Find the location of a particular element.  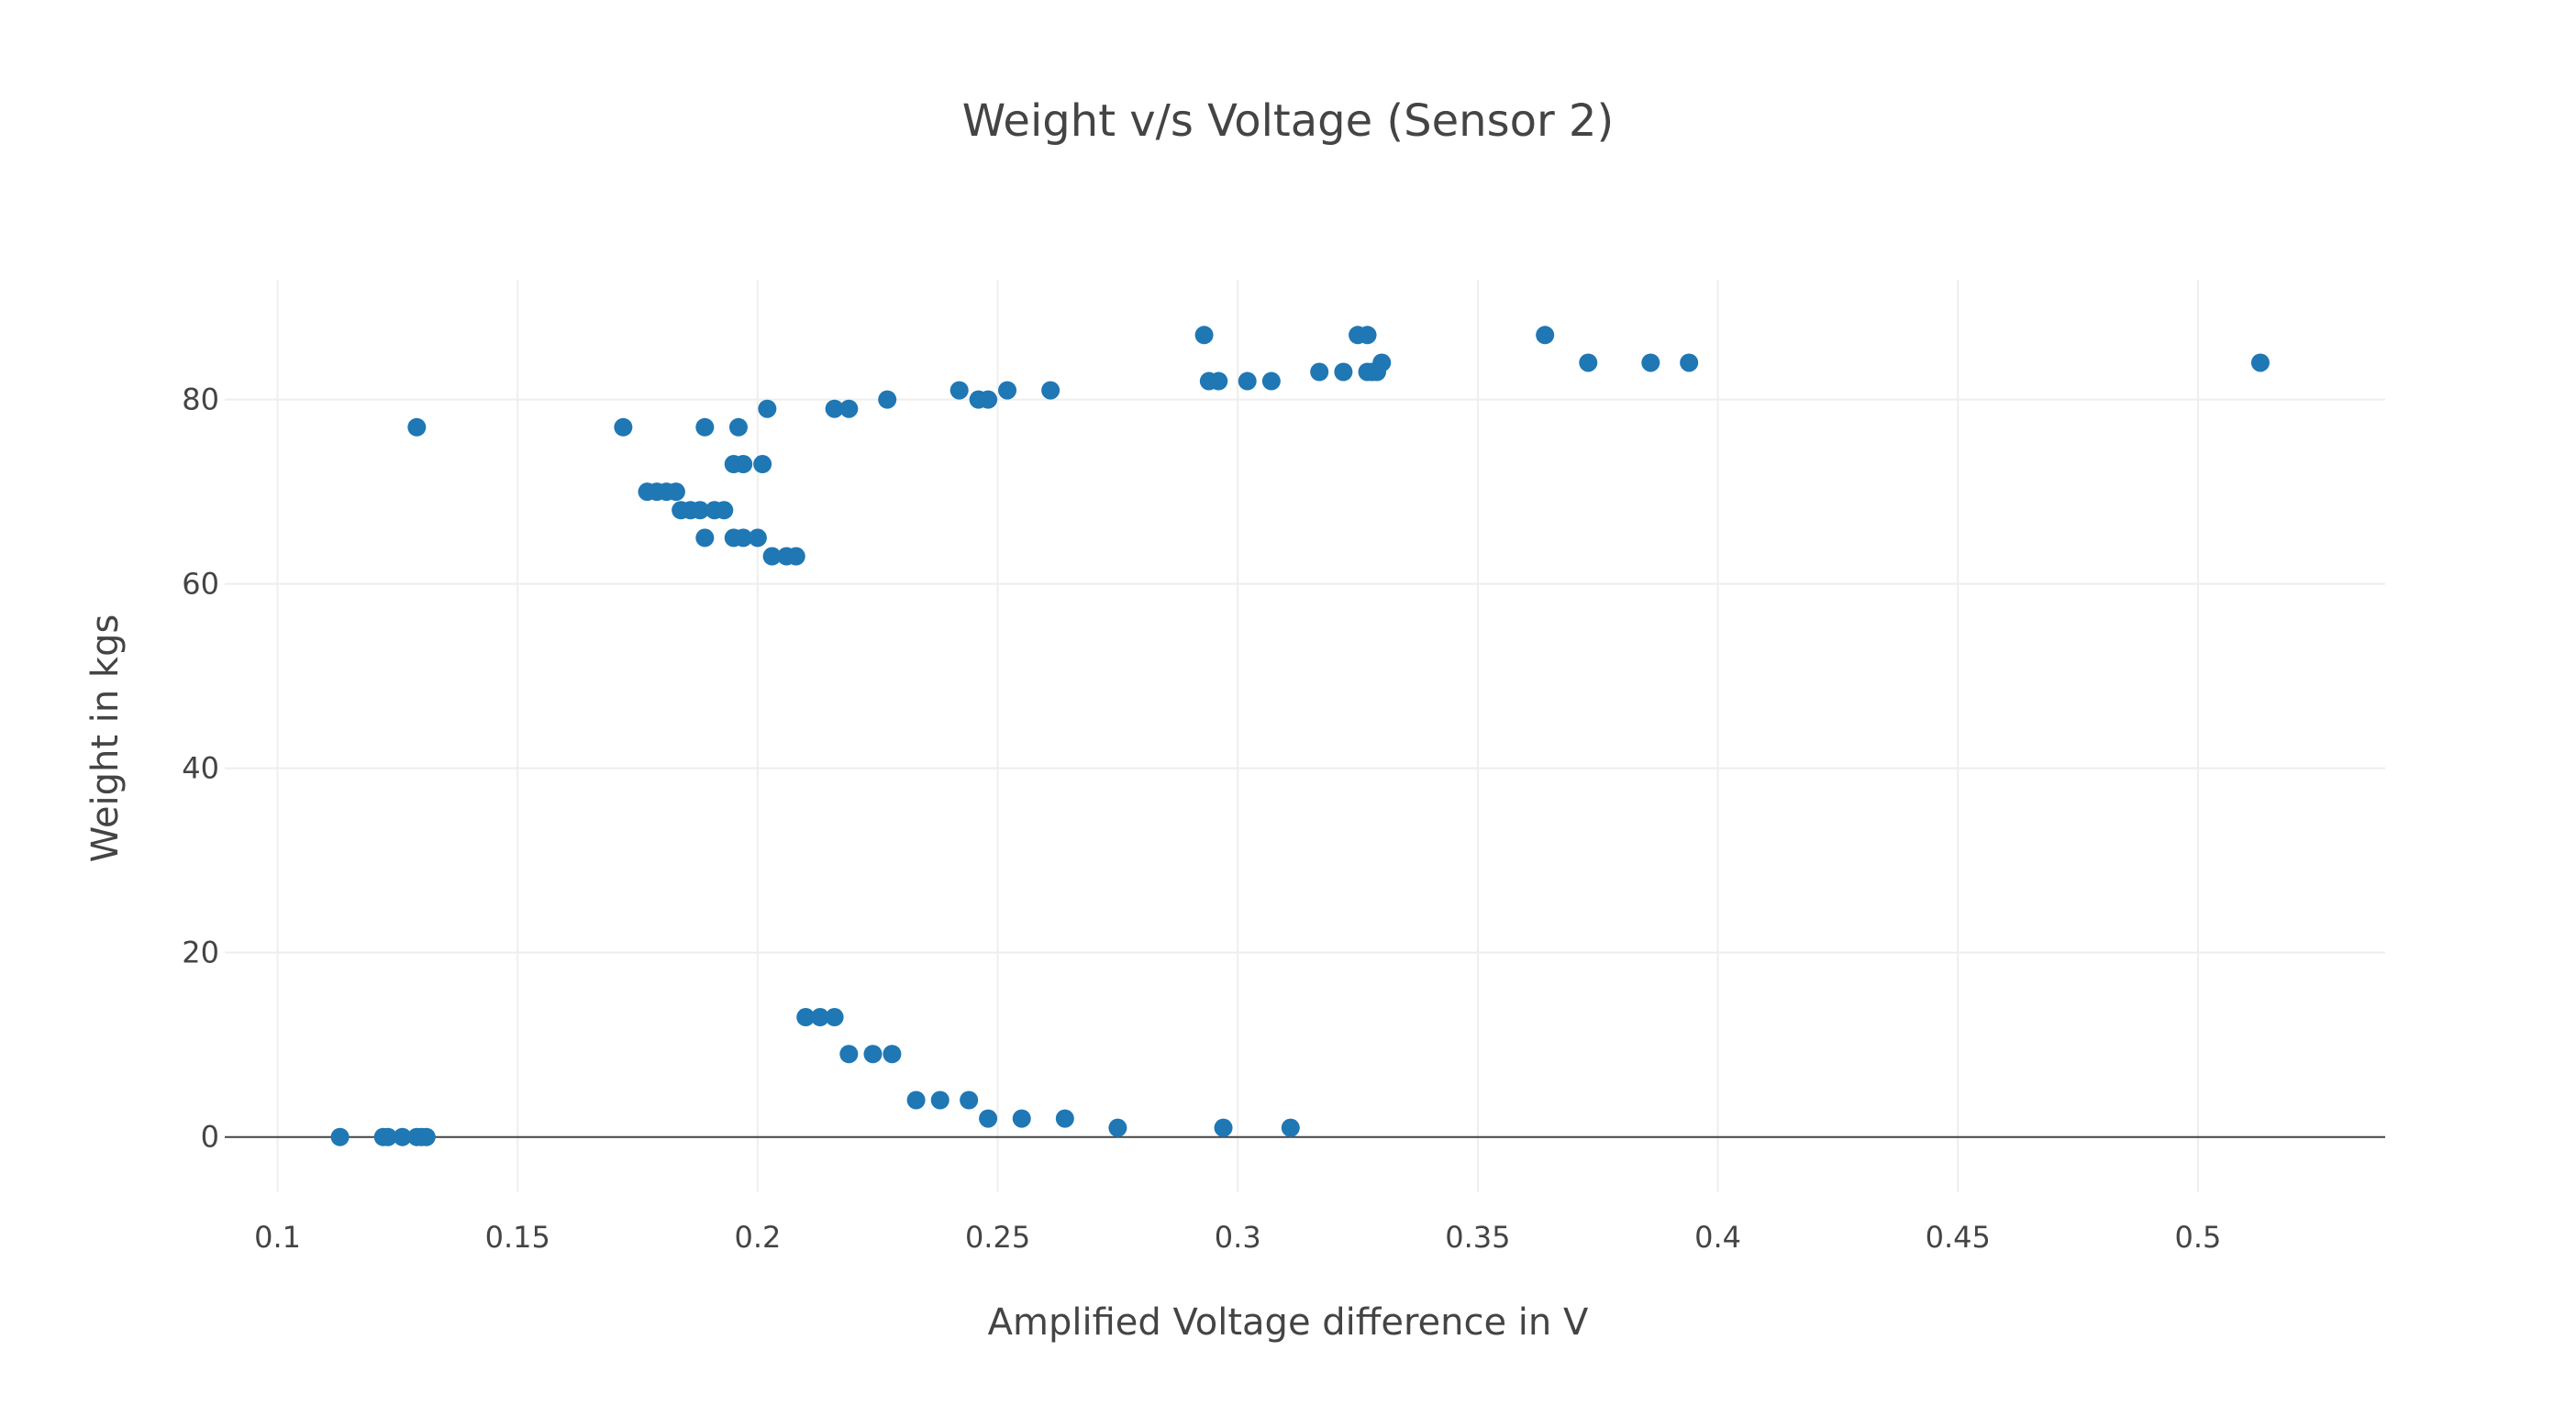

x-tick-label: 0.15 is located at coordinates (517, 1237).